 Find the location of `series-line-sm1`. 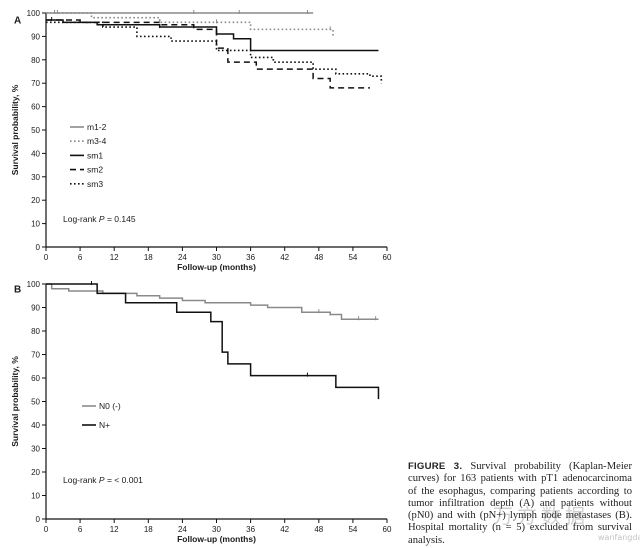

series-line-sm1 is located at coordinates (212, 35).